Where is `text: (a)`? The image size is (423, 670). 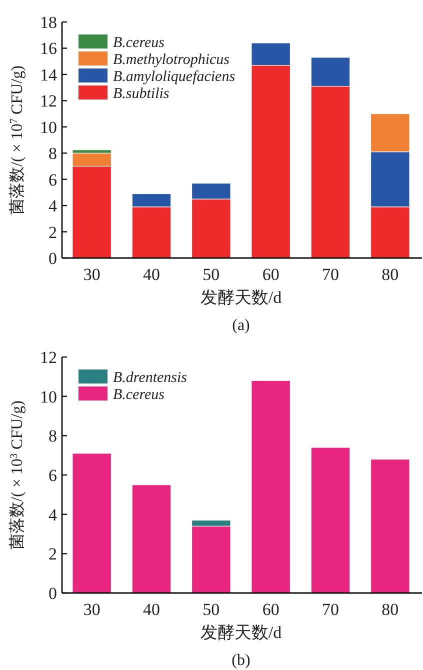 text: (a) is located at coordinates (241, 325).